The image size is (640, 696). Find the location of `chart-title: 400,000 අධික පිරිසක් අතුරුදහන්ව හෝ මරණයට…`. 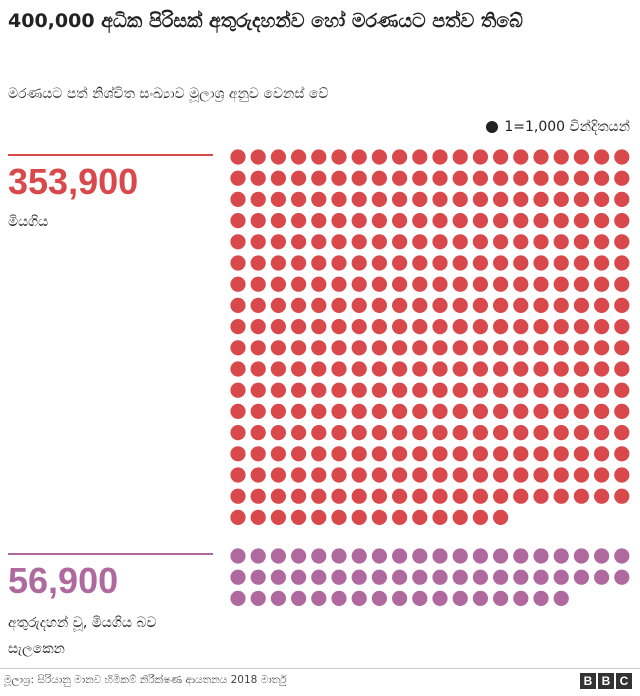

chart-title: 400,000 අධික පිරිසක් අතුරුදහන්ව හෝ මරණයට… is located at coordinates (265, 21).